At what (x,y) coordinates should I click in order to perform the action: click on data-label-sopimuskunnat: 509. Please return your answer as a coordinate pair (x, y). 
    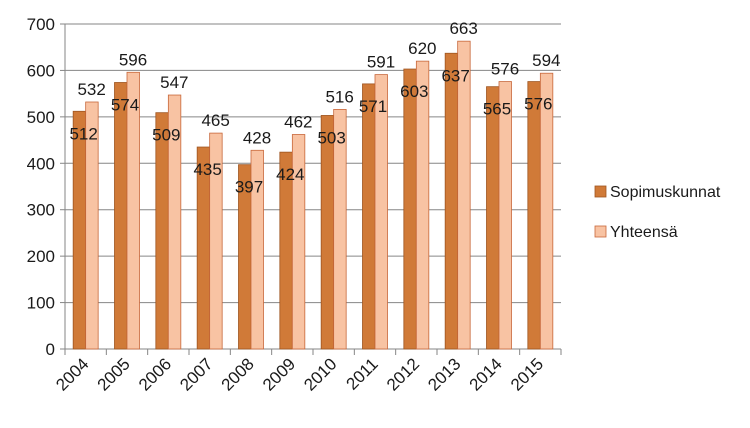
    Looking at the image, I should click on (166, 135).